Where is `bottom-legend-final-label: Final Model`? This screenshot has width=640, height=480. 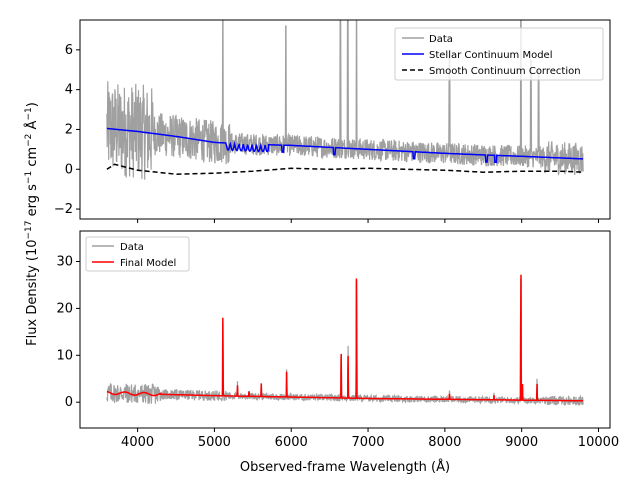
bottom-legend-final-label: Final Model is located at coordinates (148, 263).